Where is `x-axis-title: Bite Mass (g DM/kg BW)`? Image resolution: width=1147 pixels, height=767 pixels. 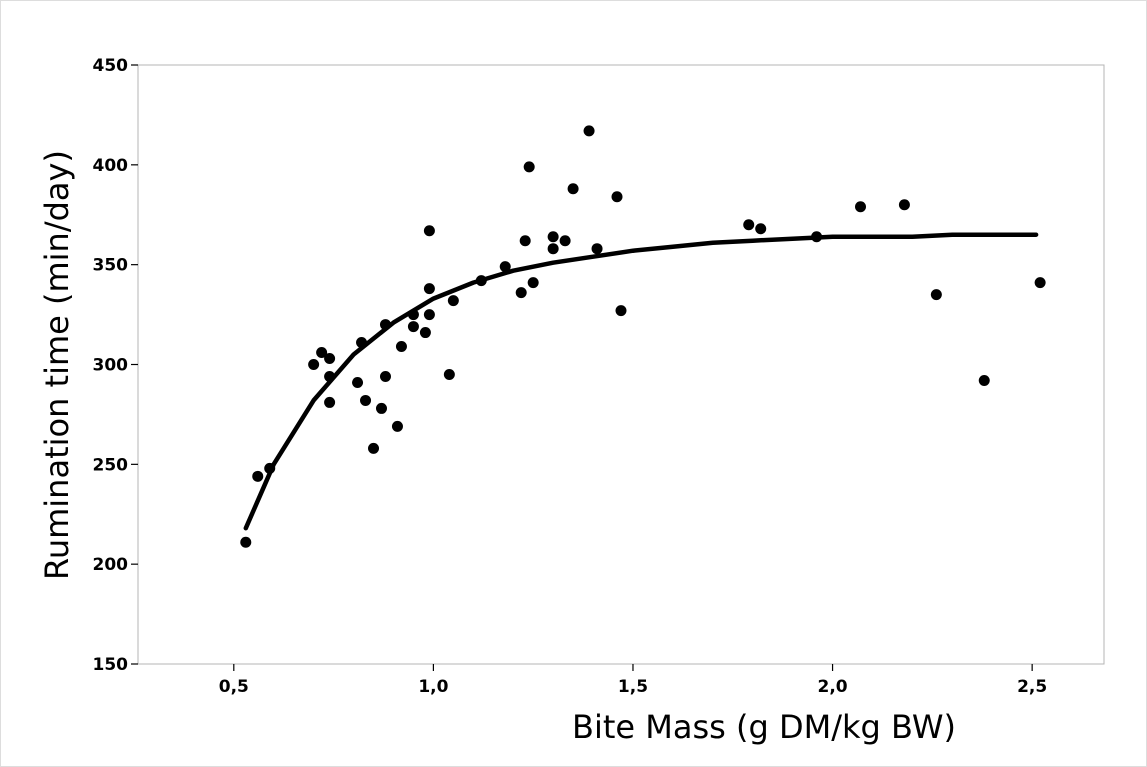
x-axis-title: Bite Mass (g DM/kg BW) is located at coordinates (764, 727).